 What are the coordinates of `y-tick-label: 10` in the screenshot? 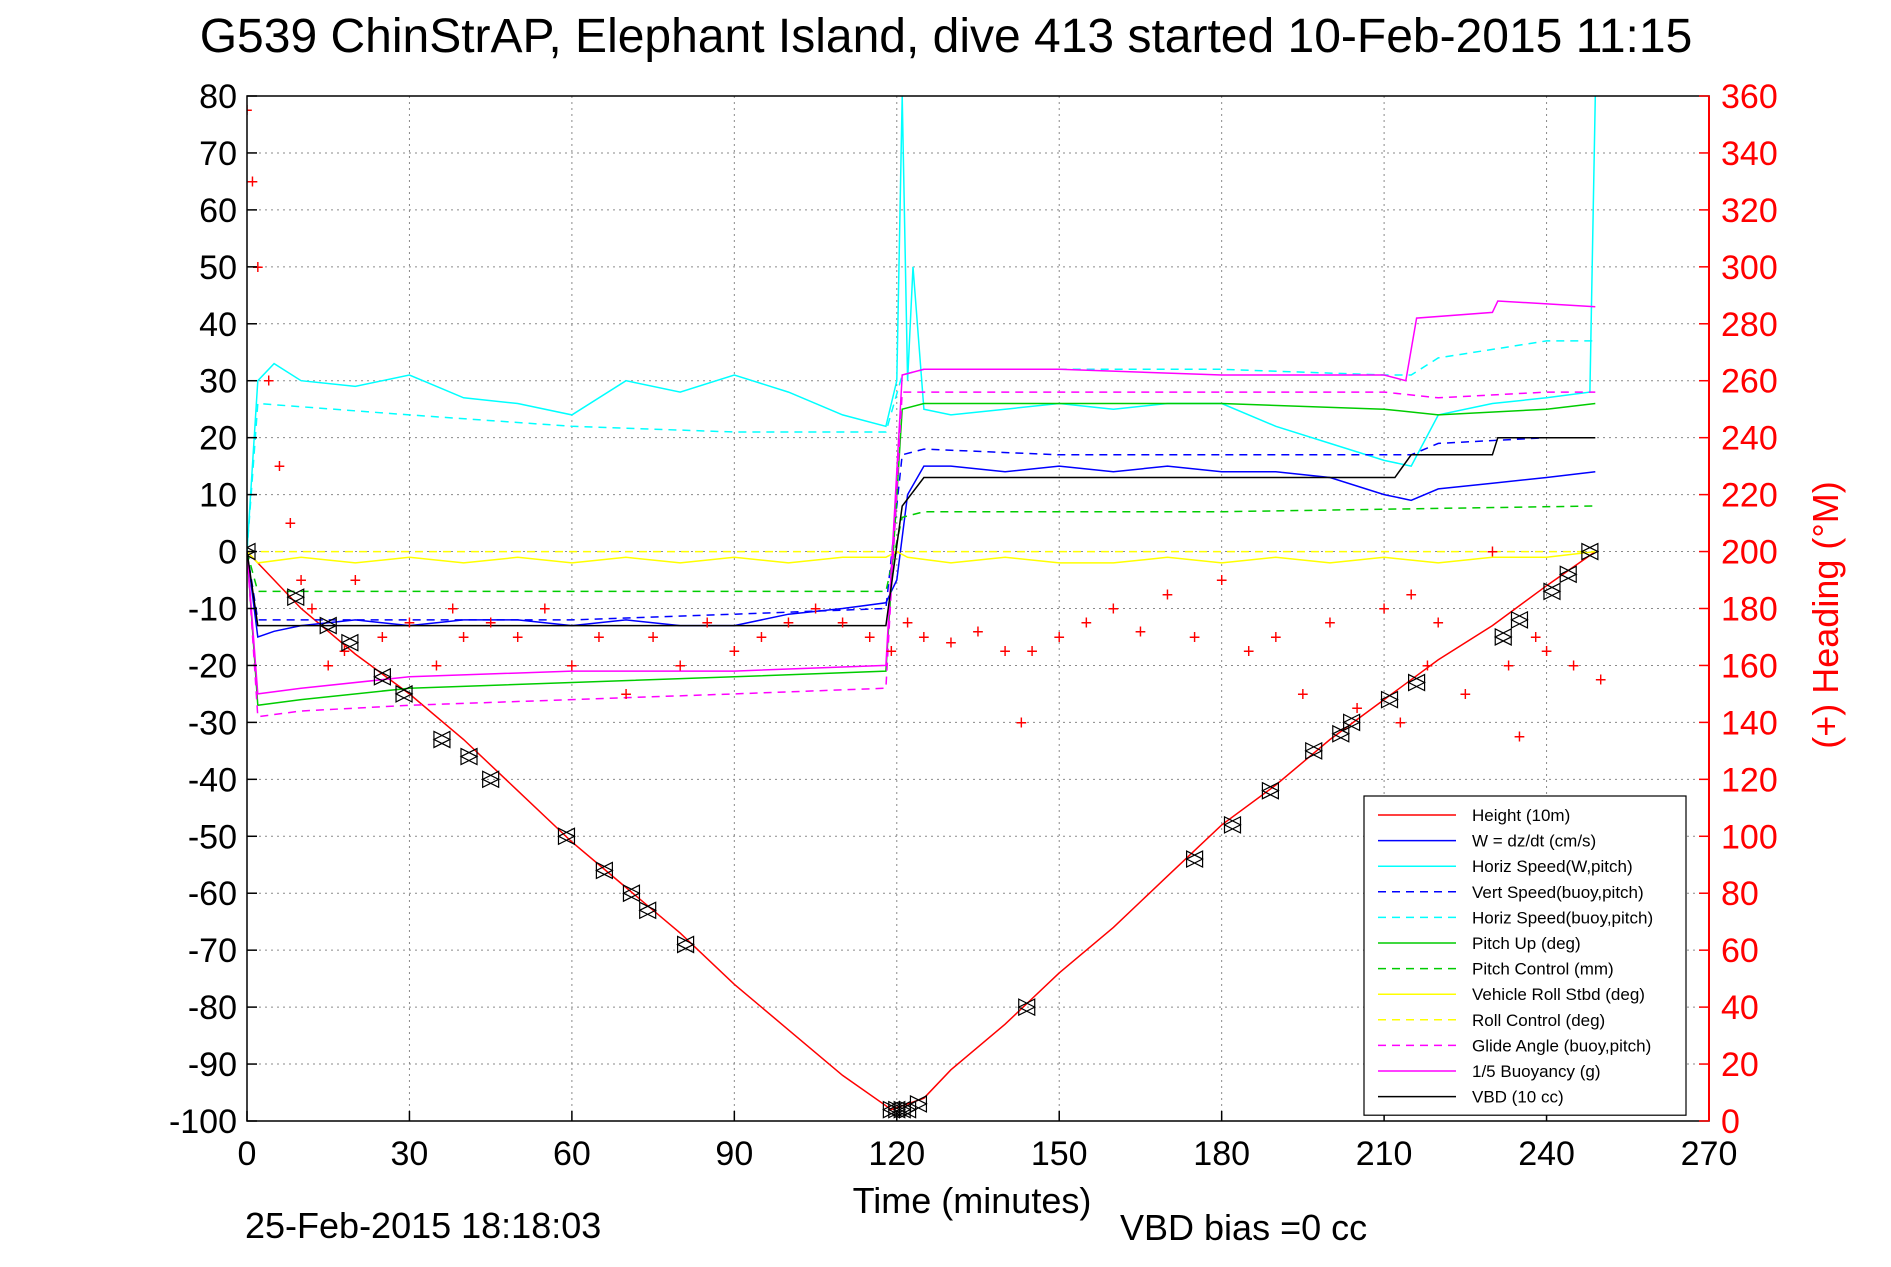 It's located at (218, 496).